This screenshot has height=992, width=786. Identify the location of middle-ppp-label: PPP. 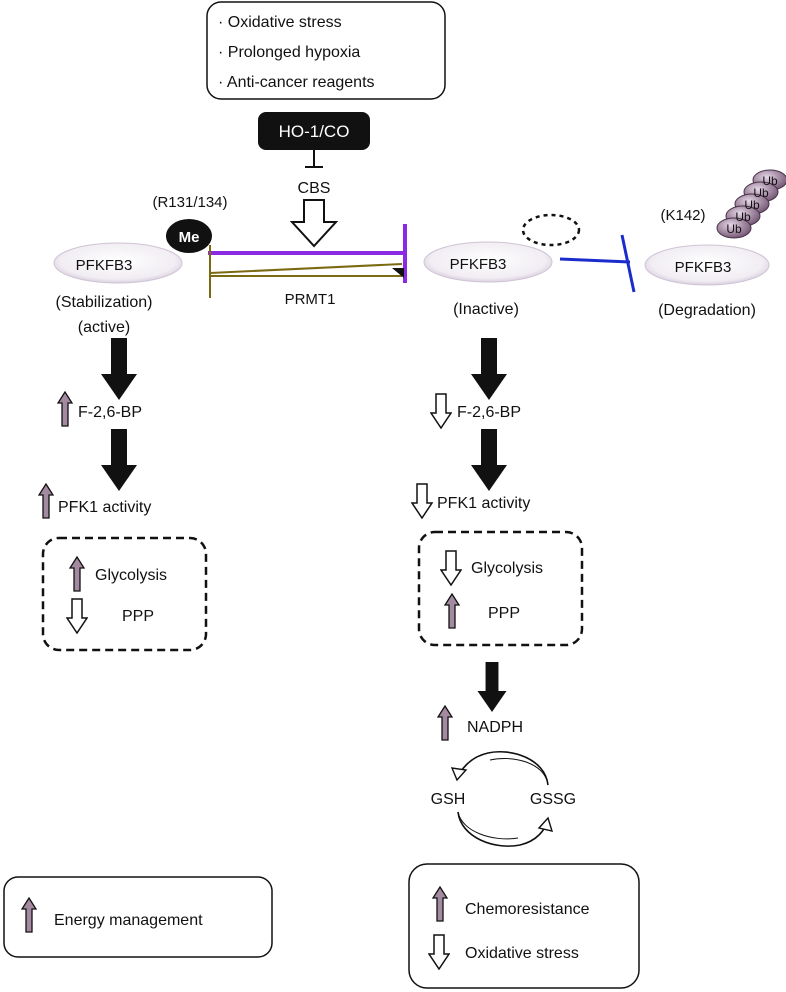
(504, 613).